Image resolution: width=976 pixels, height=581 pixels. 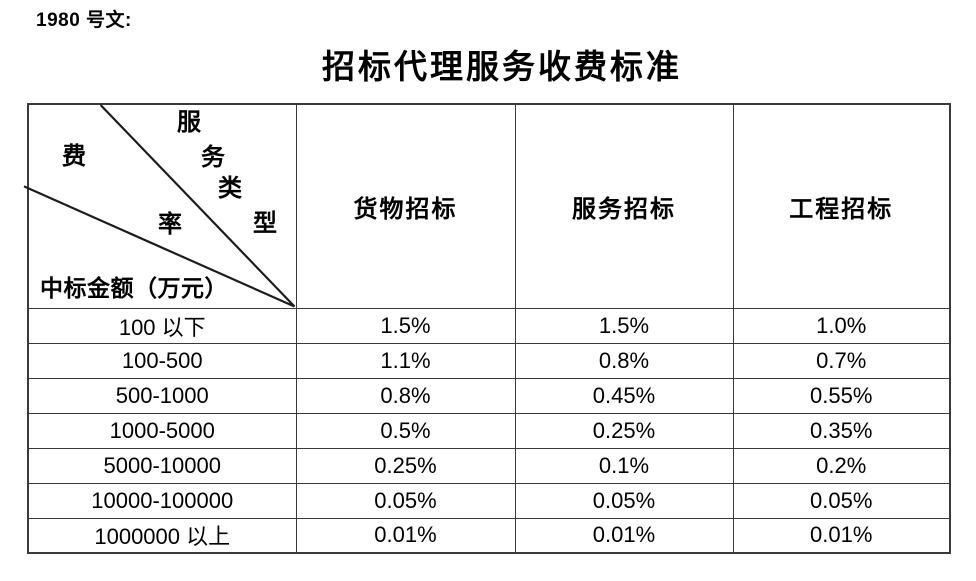 What do you see at coordinates (502, 68) in the screenshot?
I see `page-title: 招标代理服务收费标准` at bounding box center [502, 68].